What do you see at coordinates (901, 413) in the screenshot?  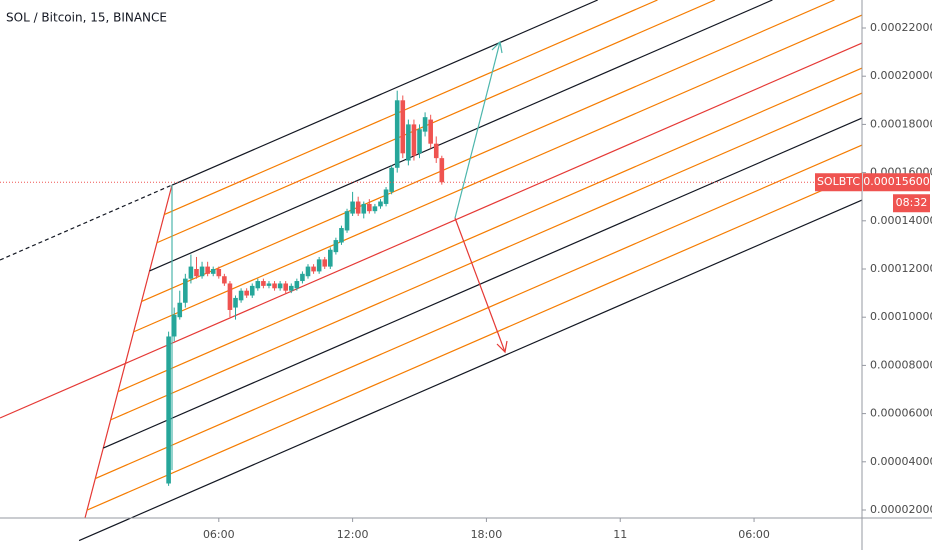 I see `y-tick-label: 0.00006000` at bounding box center [901, 413].